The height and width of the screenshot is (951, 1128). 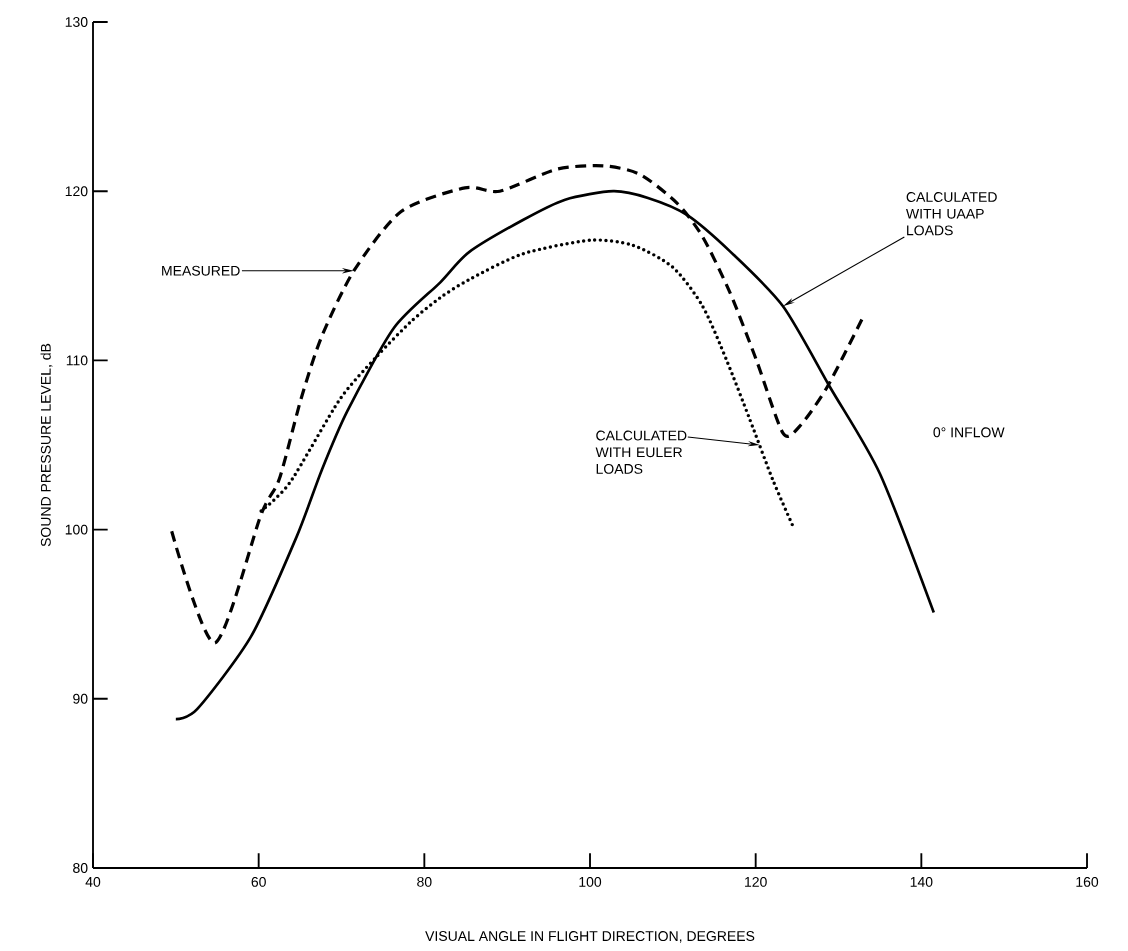 I want to click on y-tick-label: 80, so click(x=80, y=868).